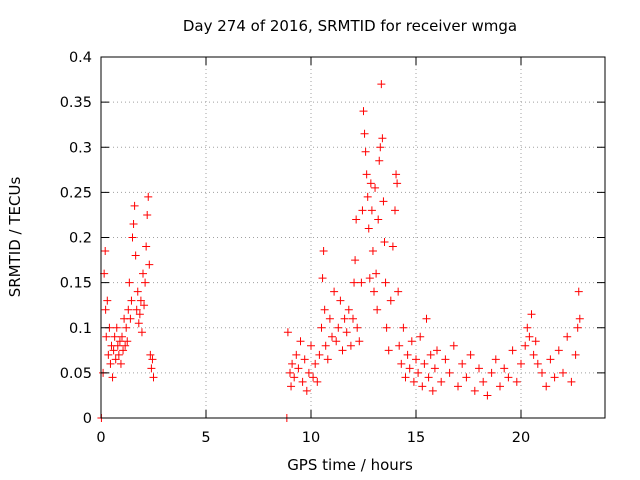 This screenshot has height=480, width=640. What do you see at coordinates (416, 438) in the screenshot?
I see `x-tick-label: 15` at bounding box center [416, 438].